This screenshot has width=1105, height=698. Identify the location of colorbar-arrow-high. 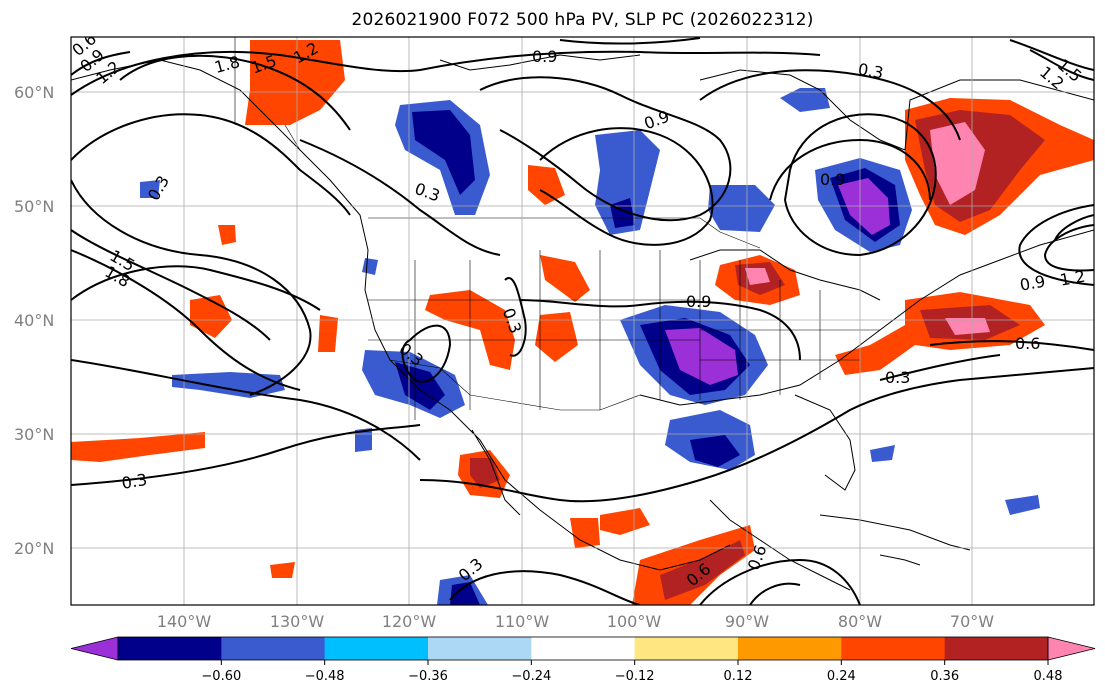
(1071, 648).